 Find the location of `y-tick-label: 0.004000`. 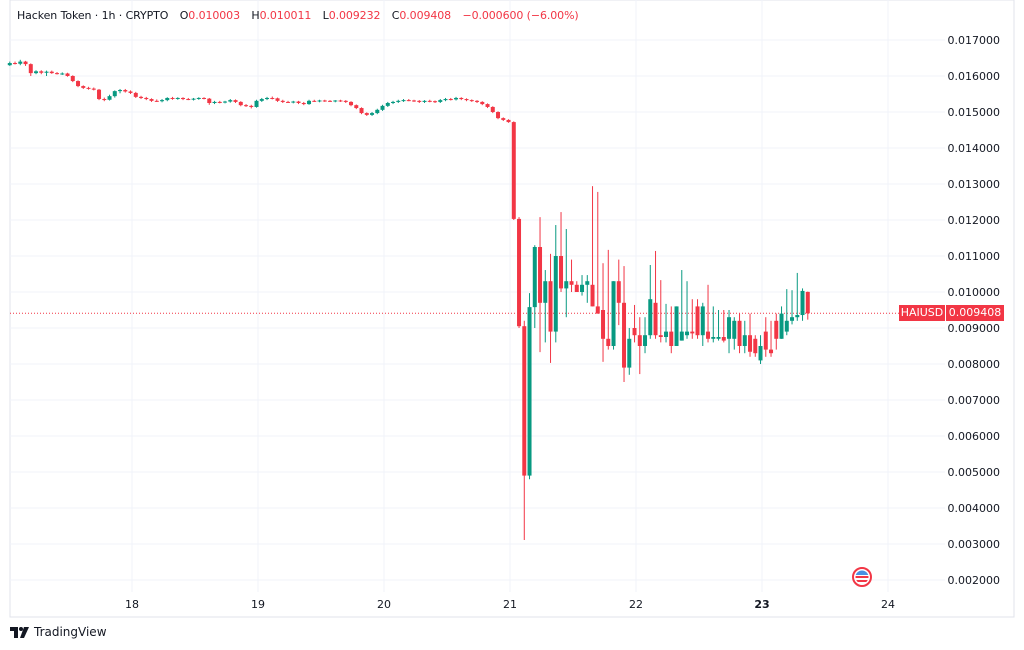

y-tick-label: 0.004000 is located at coordinates (974, 508).